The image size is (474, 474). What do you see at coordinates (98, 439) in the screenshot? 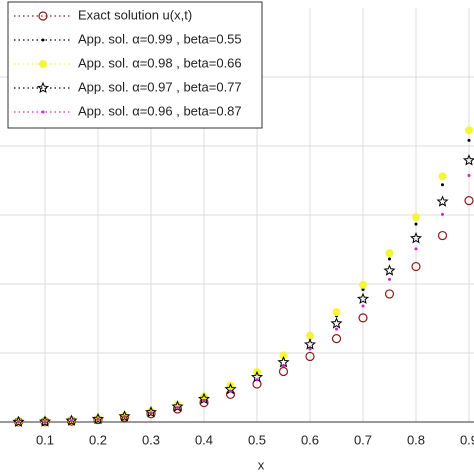
I see `x-tick-label: 0.2` at bounding box center [98, 439].